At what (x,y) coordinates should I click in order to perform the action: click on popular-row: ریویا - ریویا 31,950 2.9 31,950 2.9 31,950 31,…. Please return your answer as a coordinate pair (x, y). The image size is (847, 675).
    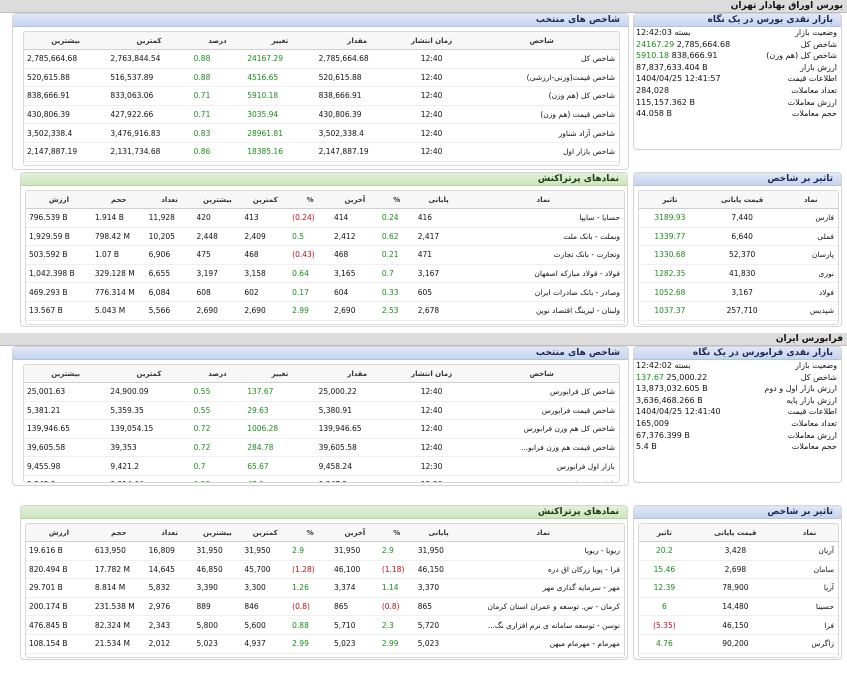
    Looking at the image, I should click on (325, 551).